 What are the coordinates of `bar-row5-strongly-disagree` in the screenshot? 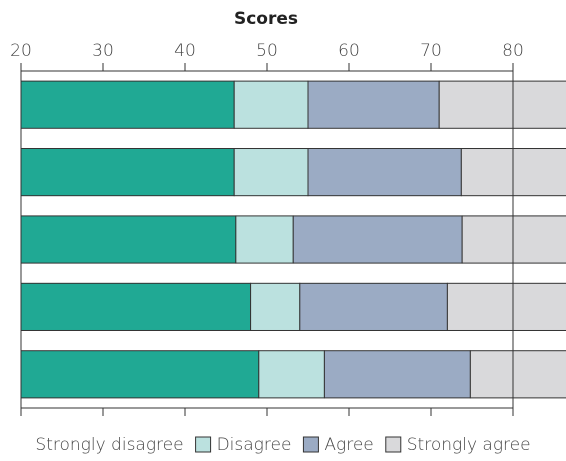 It's located at (140, 374).